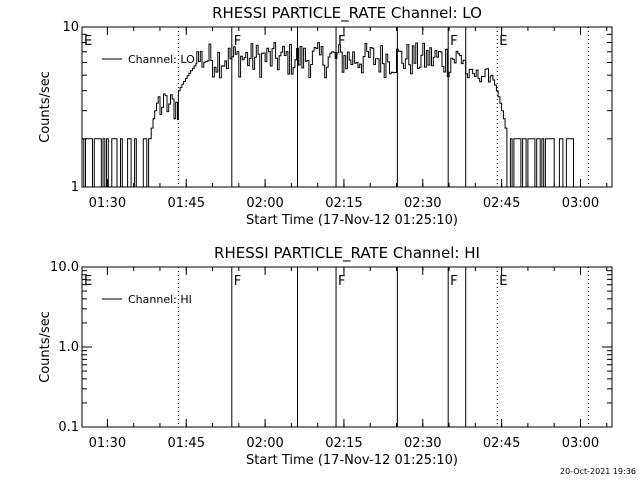 The height and width of the screenshot is (480, 640). What do you see at coordinates (161, 59) in the screenshot?
I see `legend-entry: Channel: LO` at bounding box center [161, 59].